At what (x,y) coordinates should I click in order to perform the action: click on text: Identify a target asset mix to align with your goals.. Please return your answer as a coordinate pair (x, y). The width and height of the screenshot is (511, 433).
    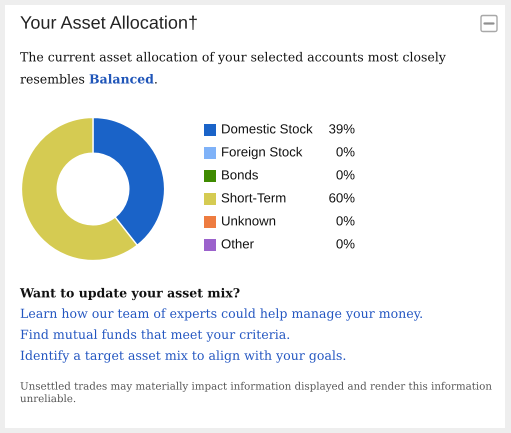
    Looking at the image, I should click on (183, 356).